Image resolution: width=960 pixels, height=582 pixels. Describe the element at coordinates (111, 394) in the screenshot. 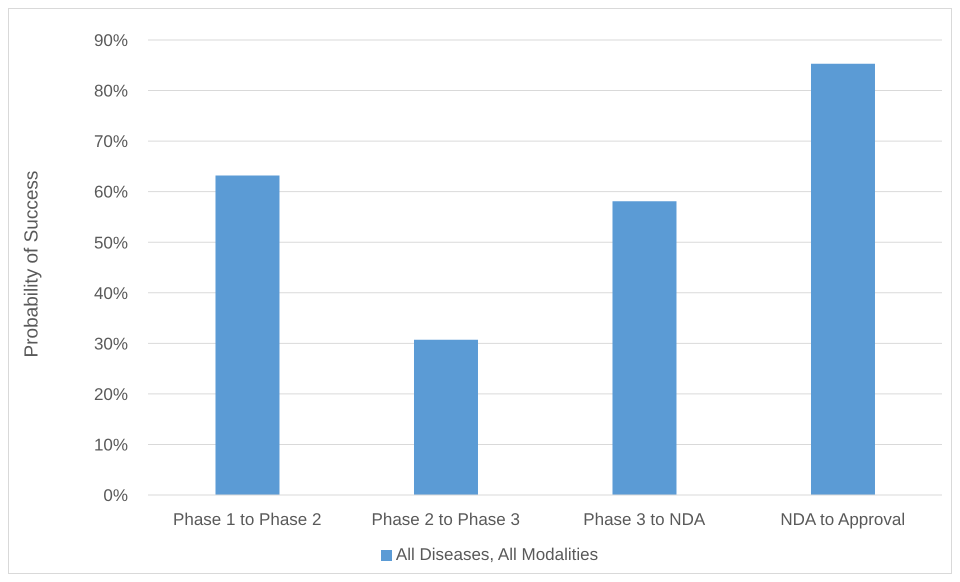

I see `y-tick-label: 20%` at that location.